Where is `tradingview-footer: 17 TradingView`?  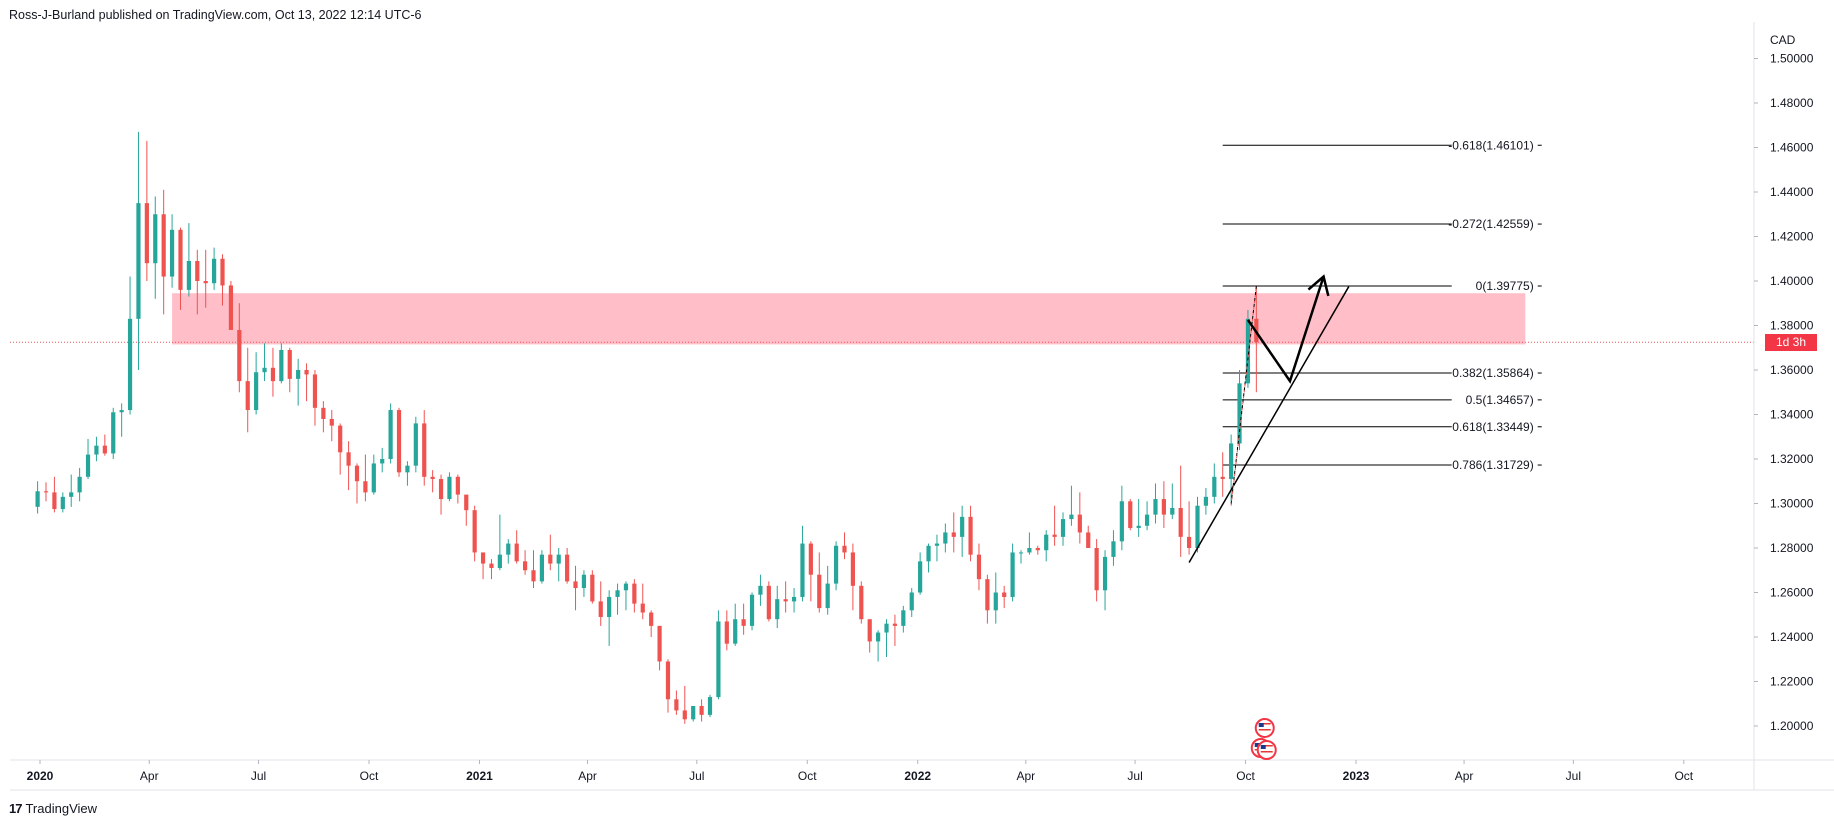 tradingview-footer: 17 TradingView is located at coordinates (53, 808).